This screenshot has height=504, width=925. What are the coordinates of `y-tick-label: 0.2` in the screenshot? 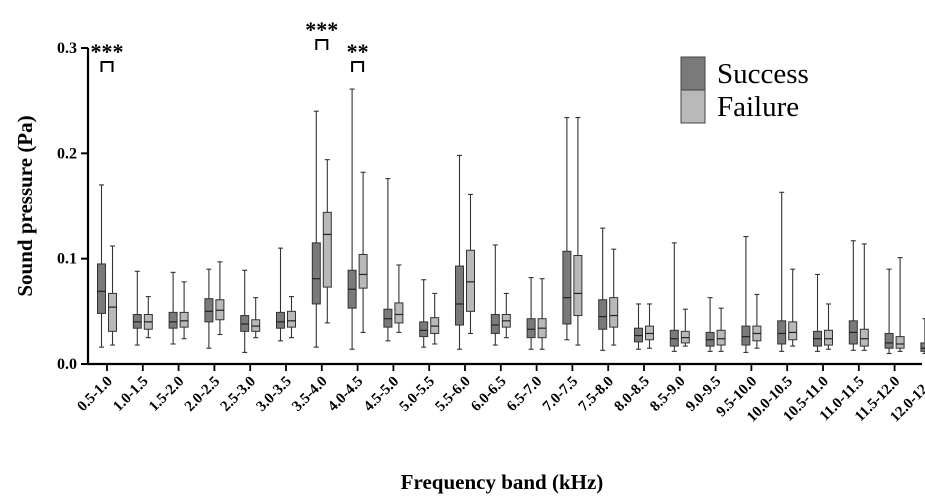 It's located at (67, 153).